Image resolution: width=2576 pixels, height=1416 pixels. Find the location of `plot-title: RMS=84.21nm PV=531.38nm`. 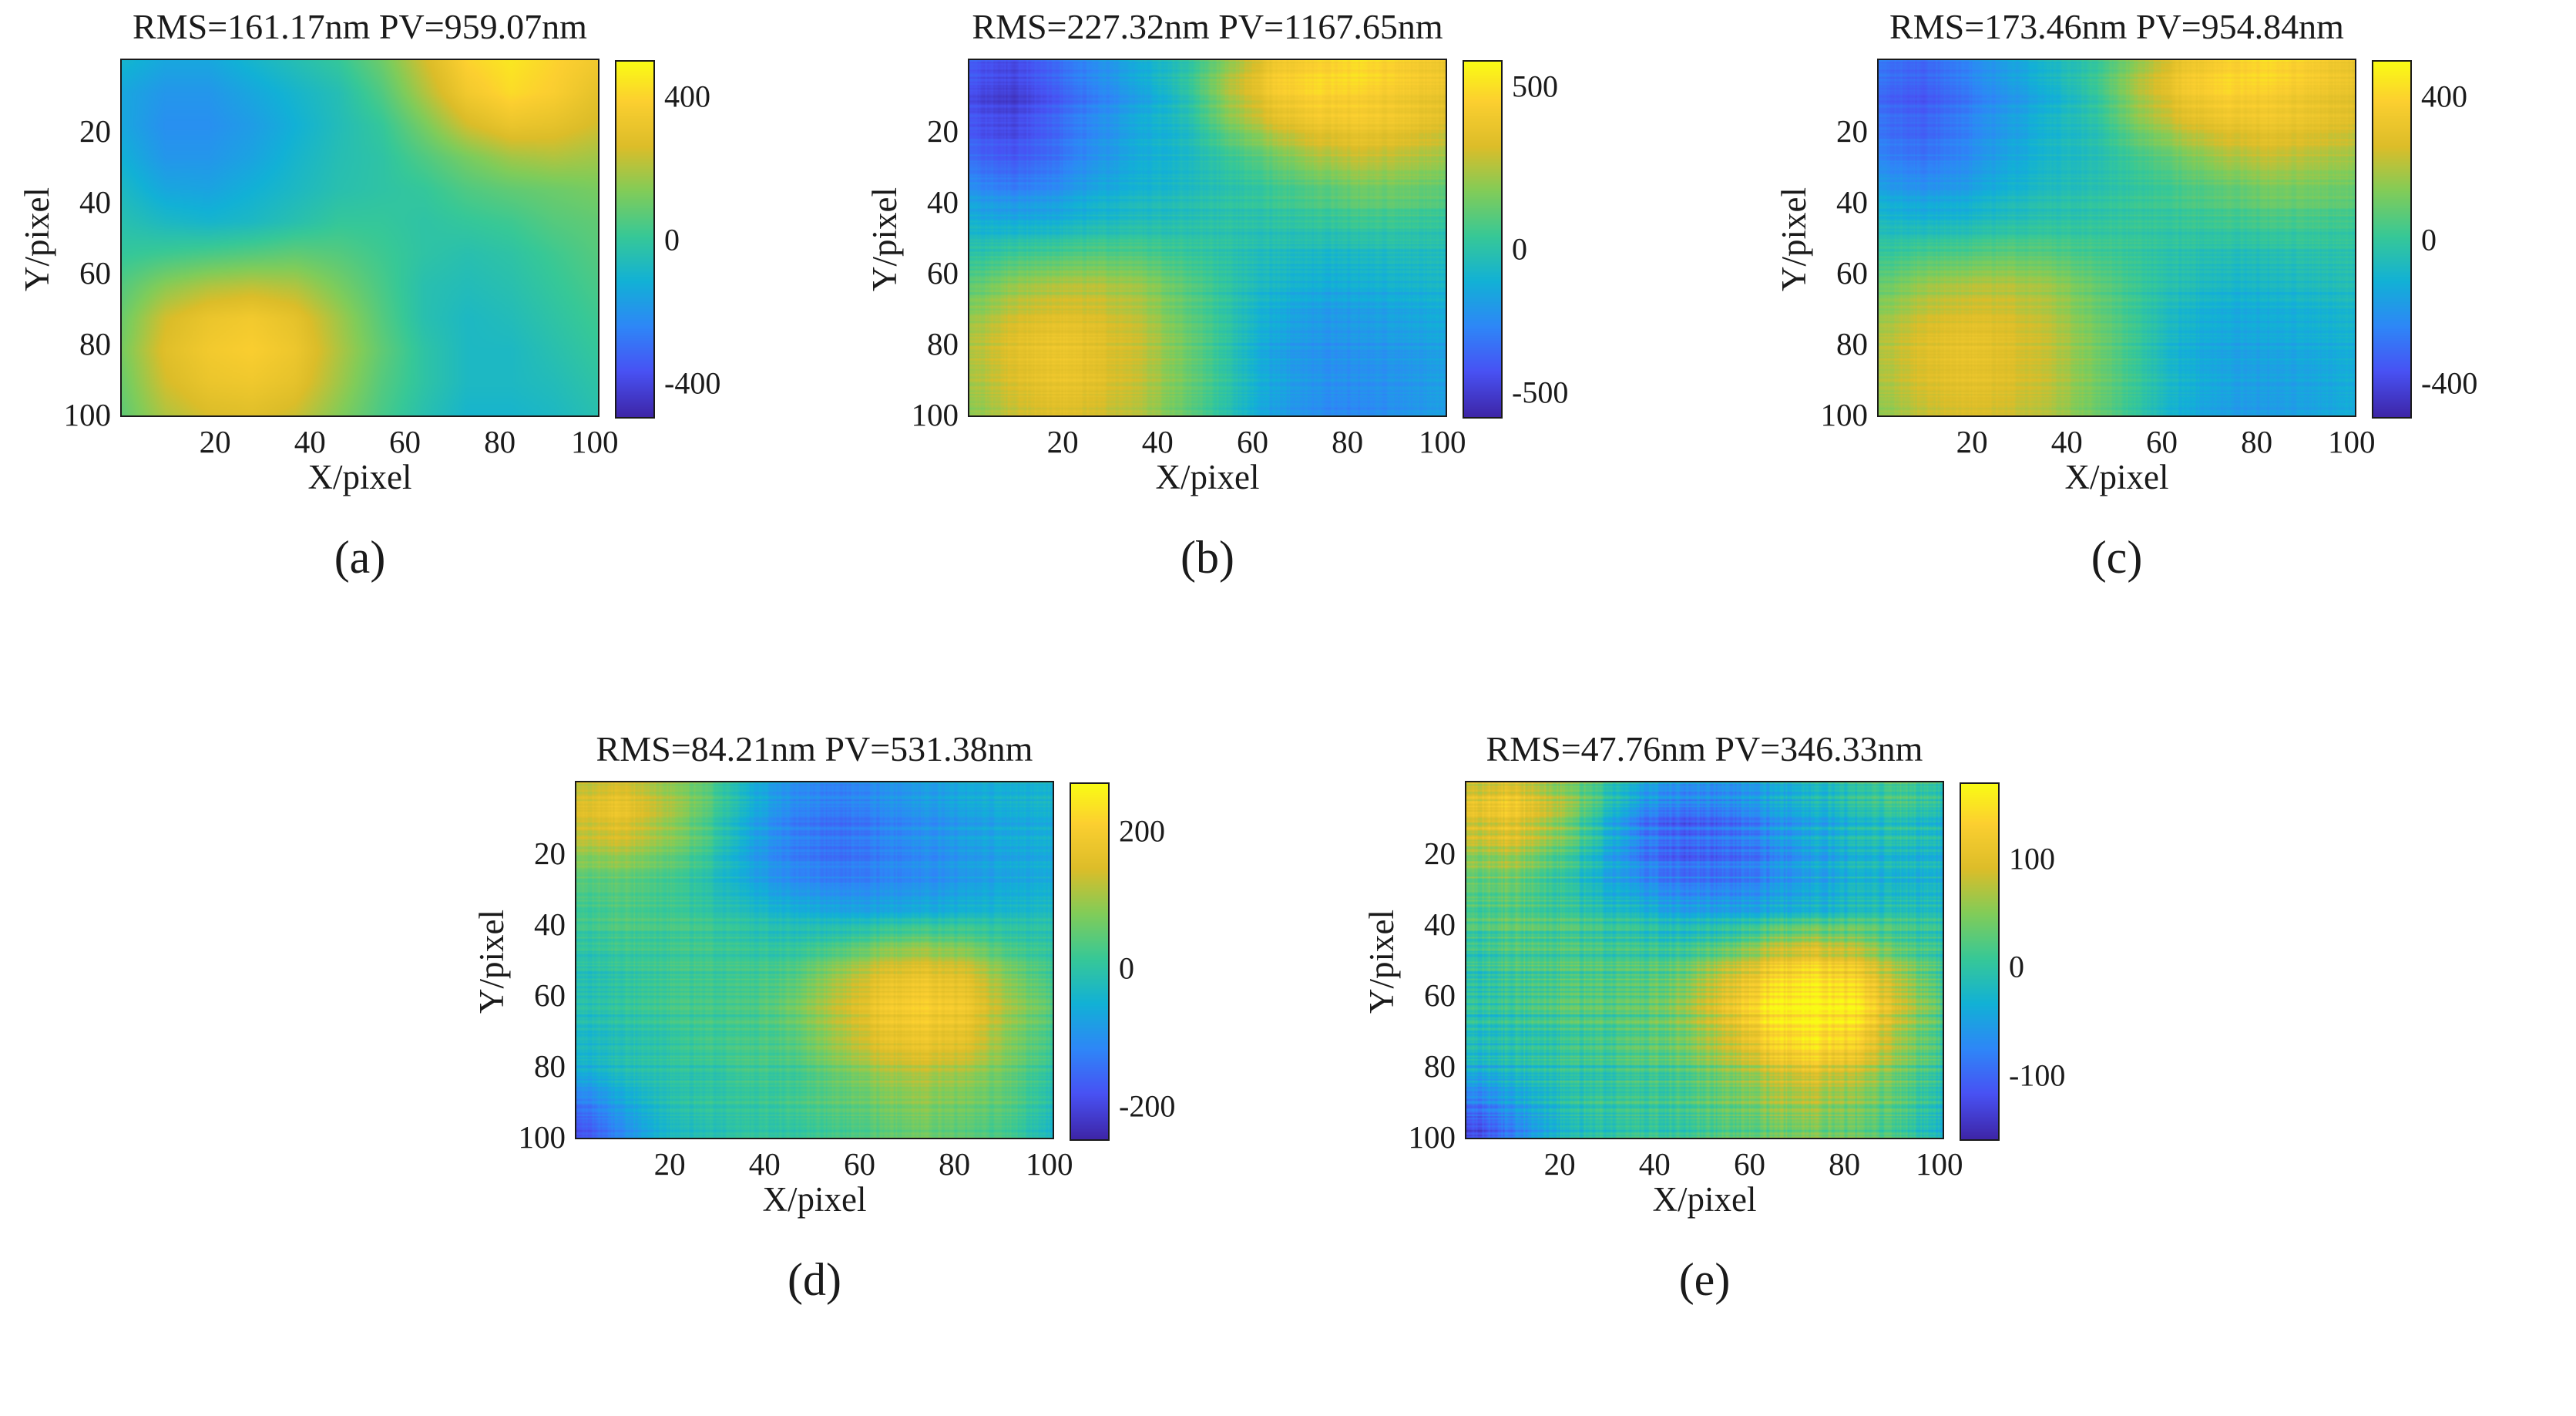

plot-title: RMS=84.21nm PV=531.38nm is located at coordinates (814, 749).